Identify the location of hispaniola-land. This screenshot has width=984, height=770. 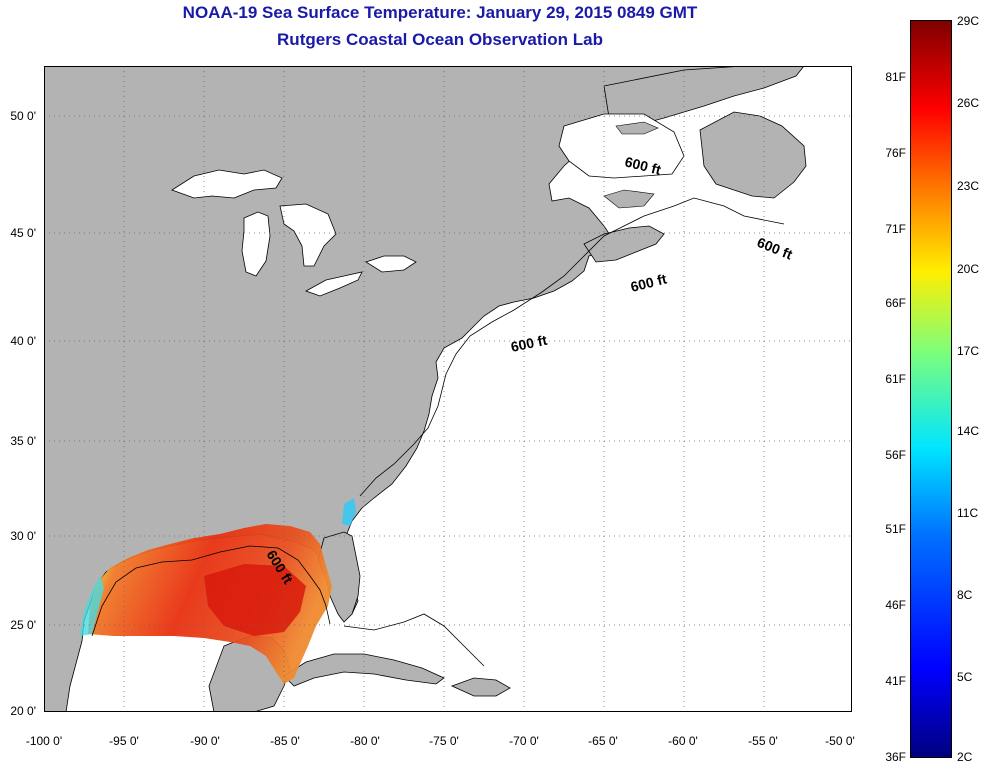
(480, 687).